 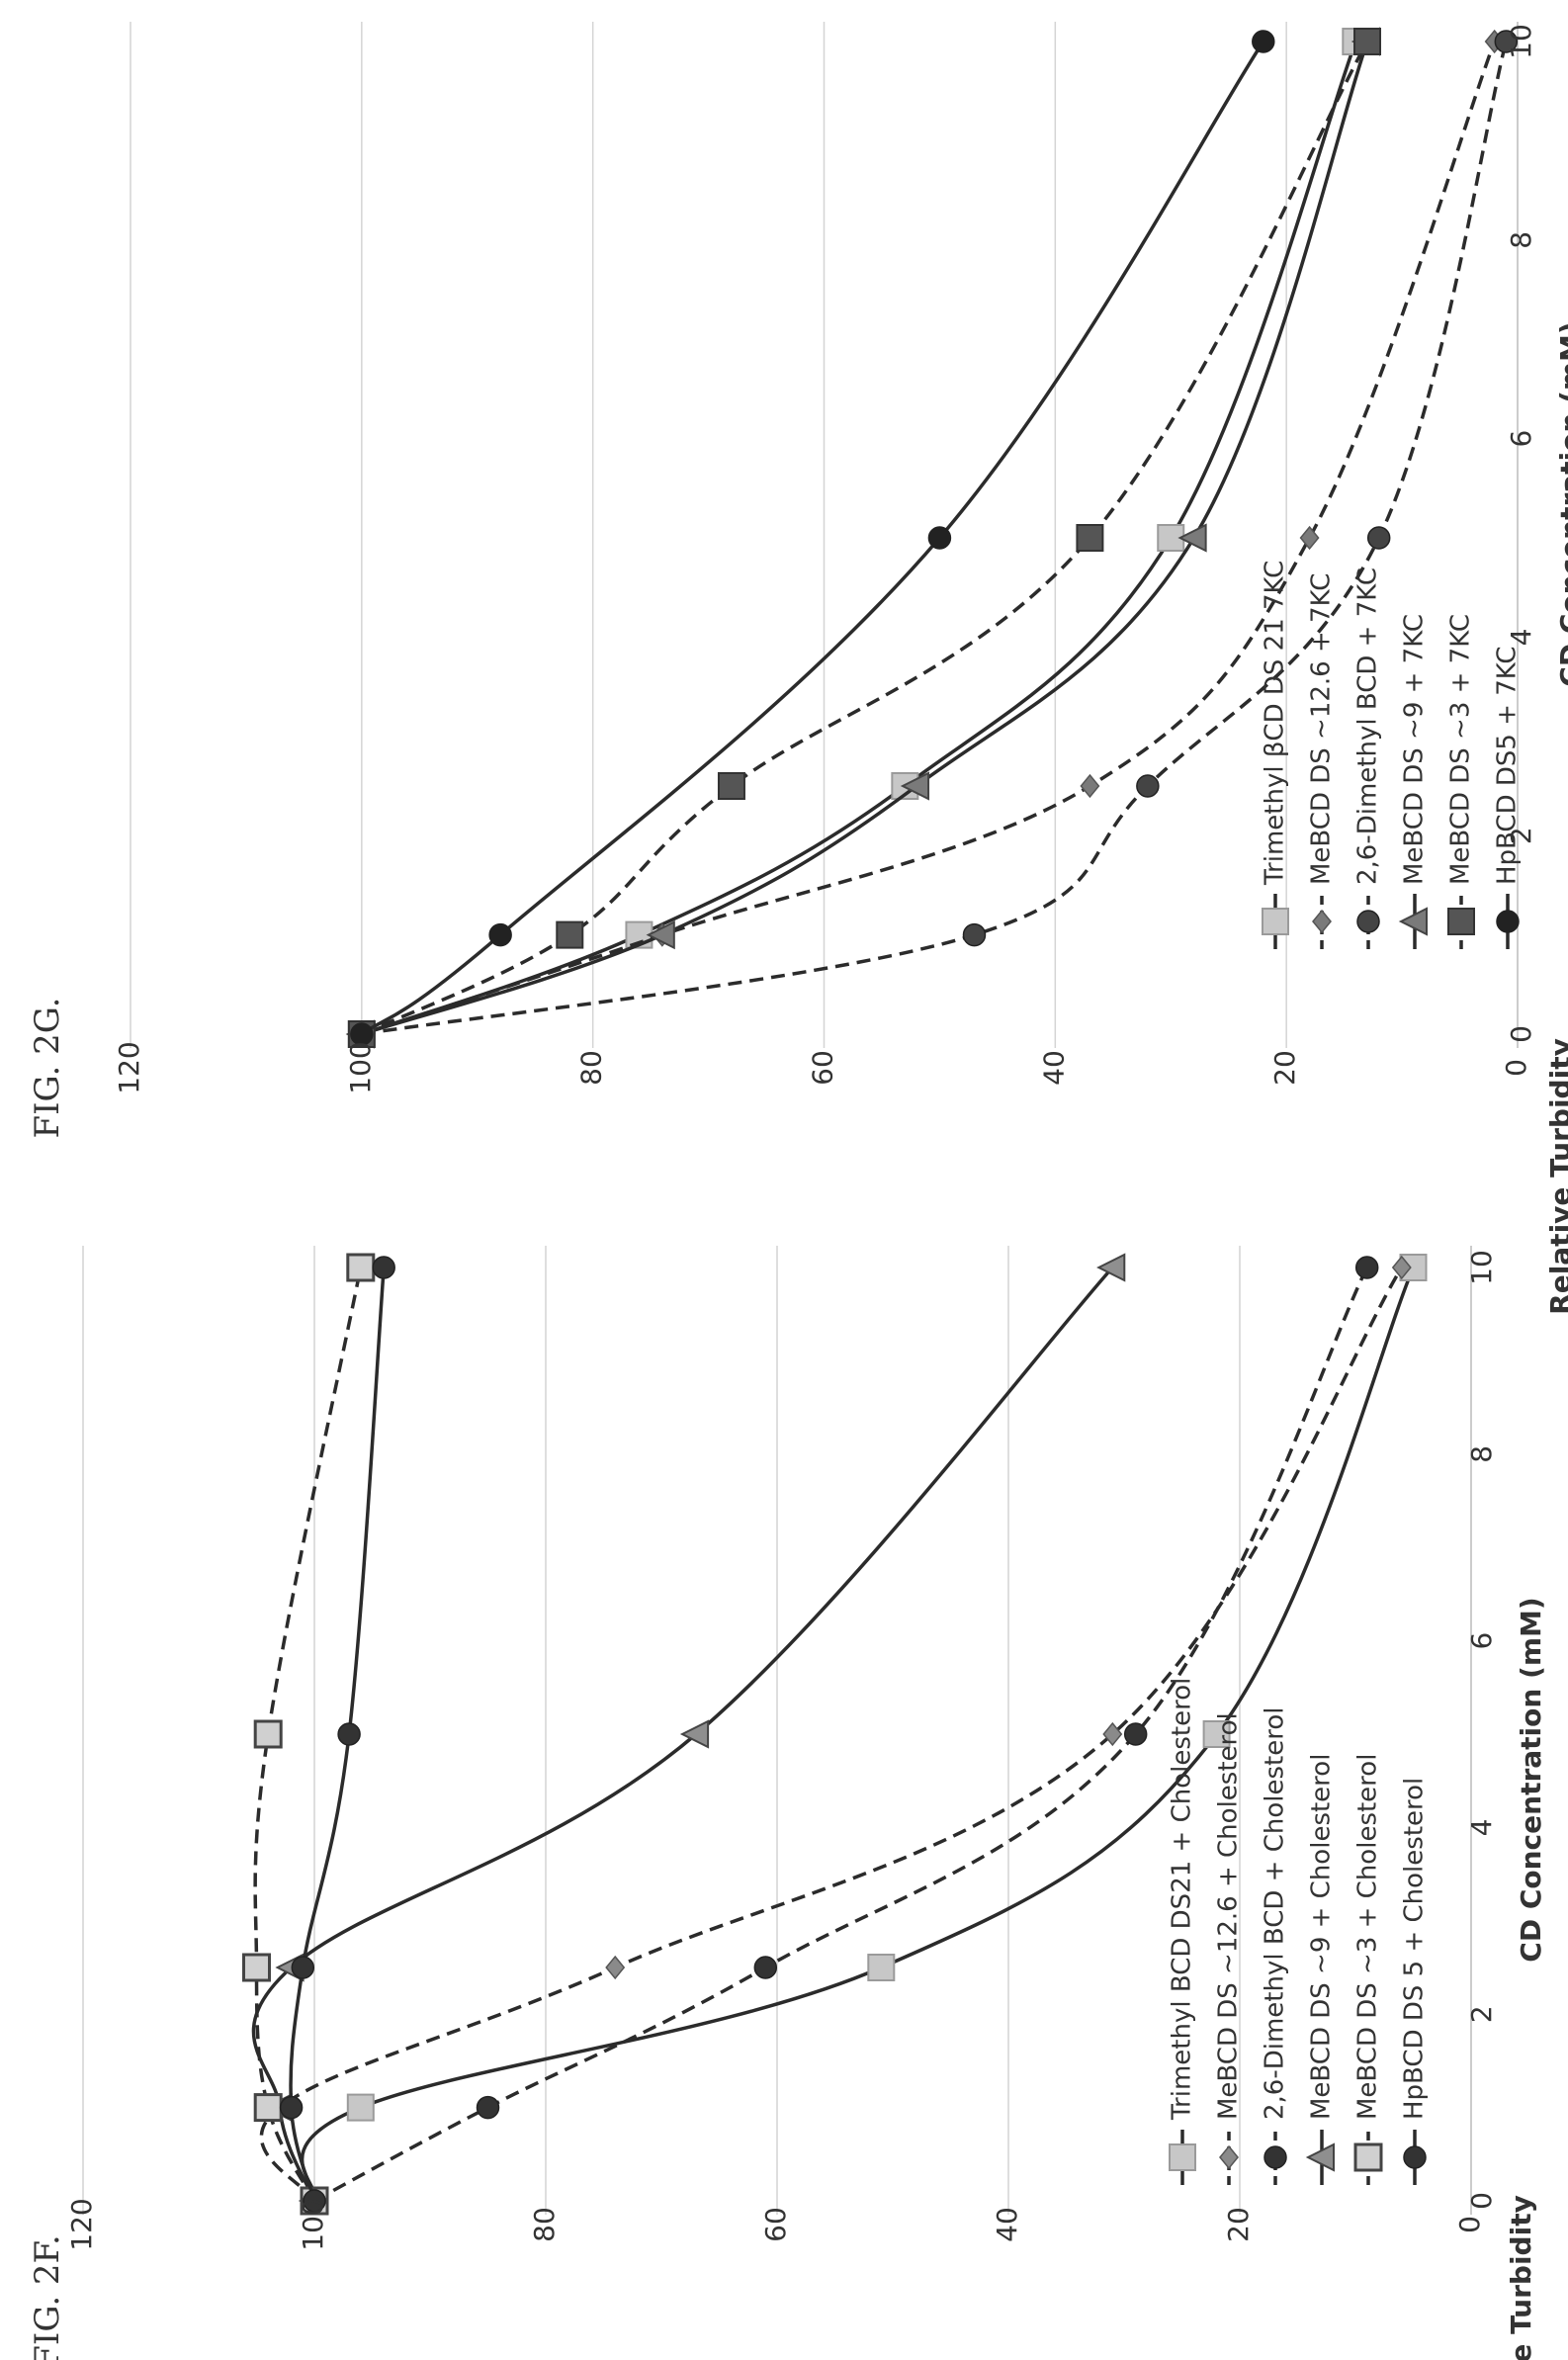 What do you see at coordinates (1461, 749) in the screenshot?
I see `legend-label: MeBCD DS ~3 + 7KC` at bounding box center [1461, 749].